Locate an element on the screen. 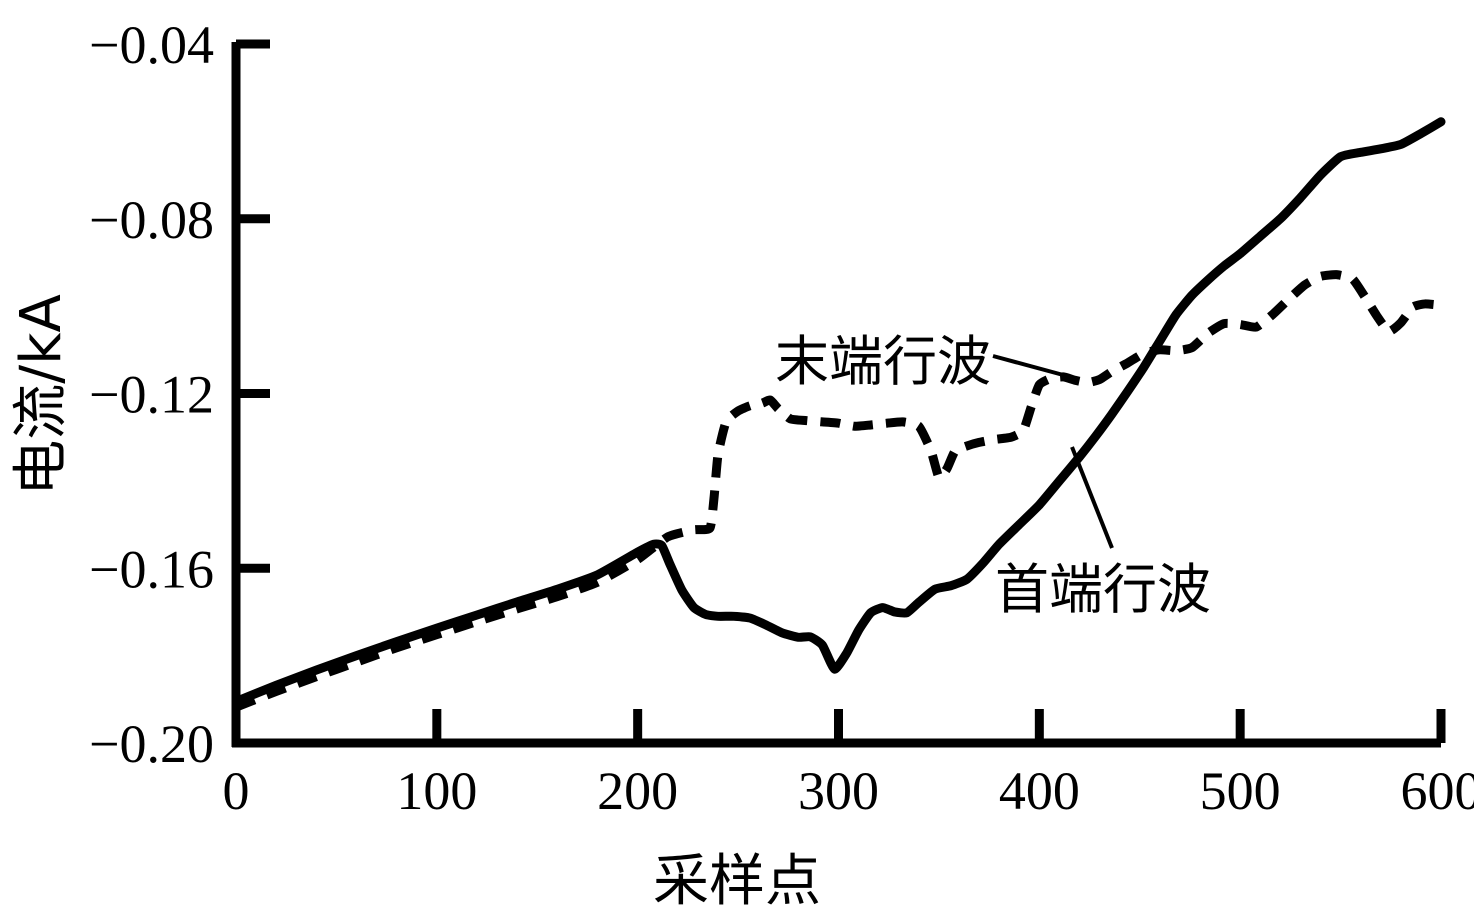  y-tick-label: −0.12 is located at coordinates (151, 395).